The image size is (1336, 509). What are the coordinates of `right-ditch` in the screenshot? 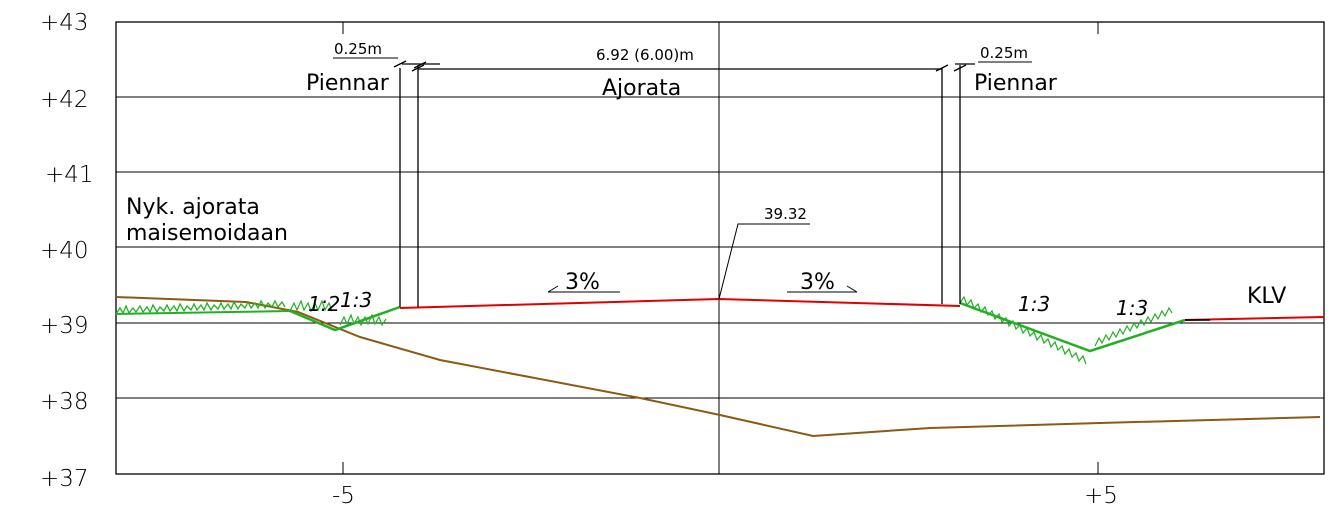 It's located at (1072, 327).